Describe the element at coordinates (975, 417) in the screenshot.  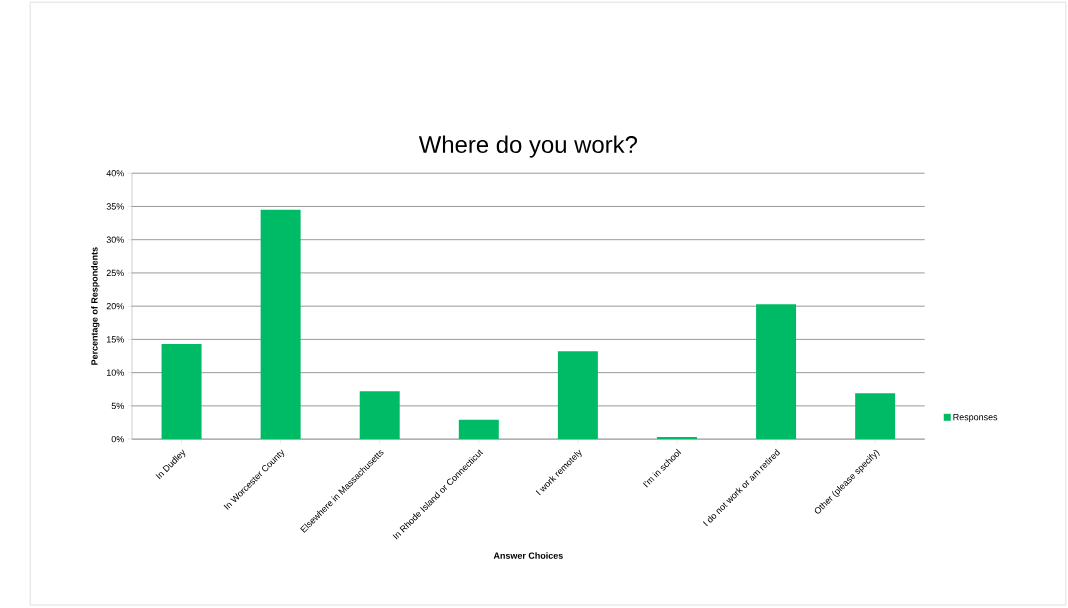
I see `legend-label: Responses` at that location.